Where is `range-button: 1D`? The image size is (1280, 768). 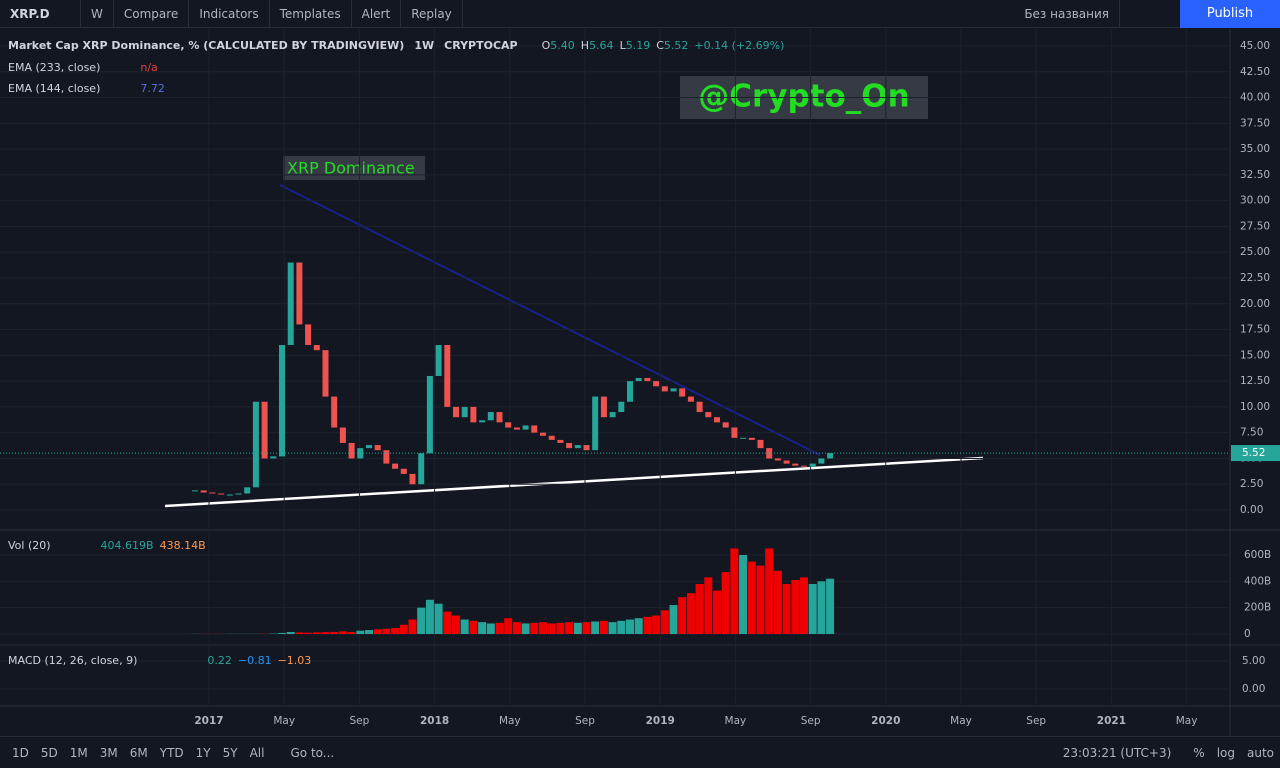
range-button: 1D is located at coordinates (20, 752).